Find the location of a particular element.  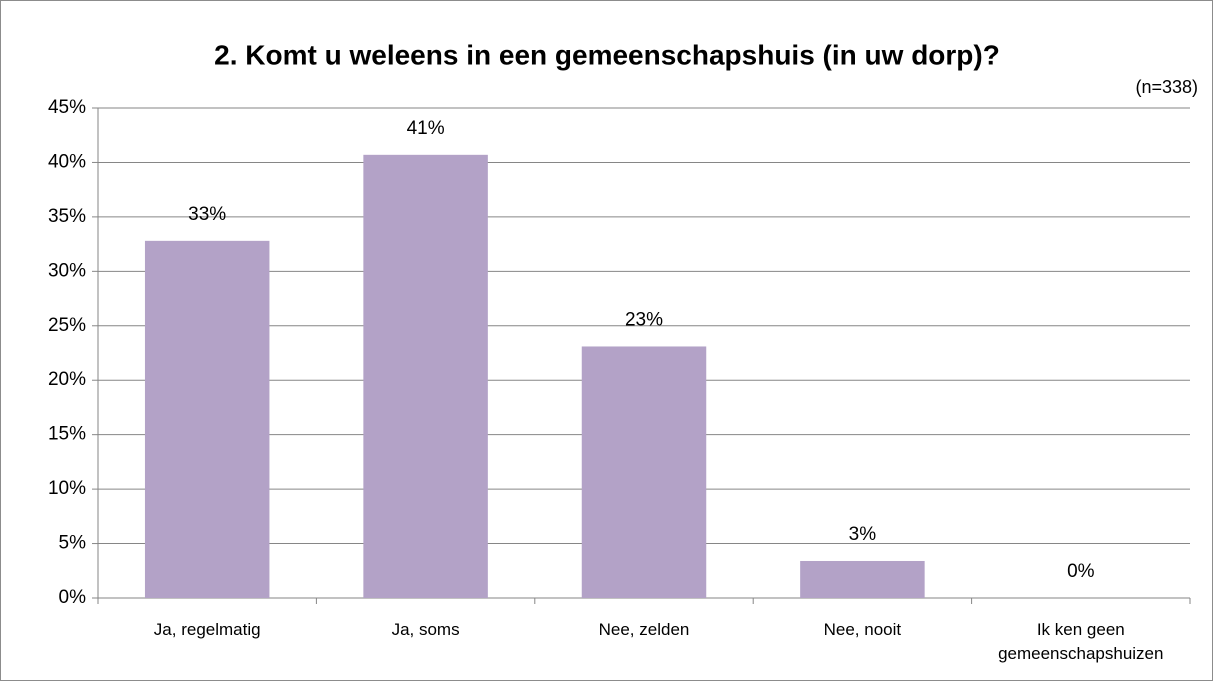

data-label: 41% is located at coordinates (426, 128).